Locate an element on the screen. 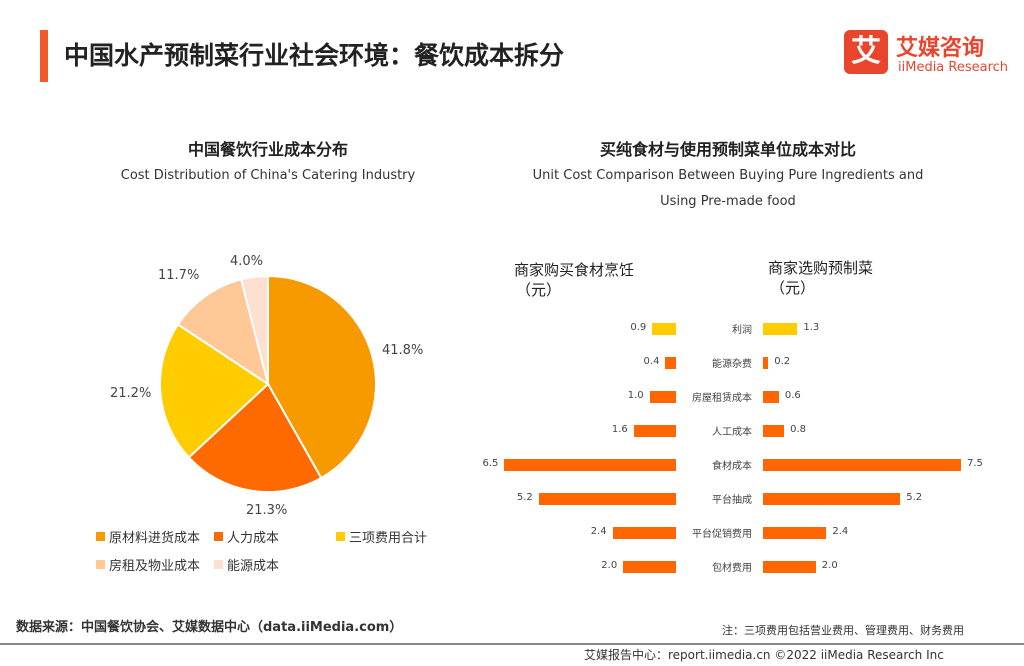 This screenshot has width=1024, height=666. pie-label: 21.3% is located at coordinates (267, 510).